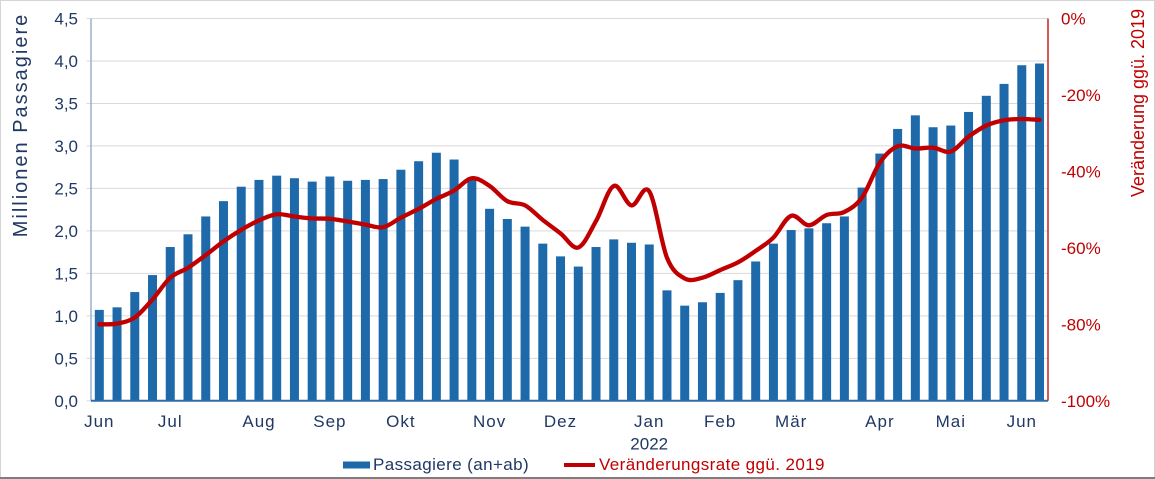 The height and width of the screenshot is (479, 1155). What do you see at coordinates (66, 146) in the screenshot?
I see `svg-text: 3,0` at bounding box center [66, 146].